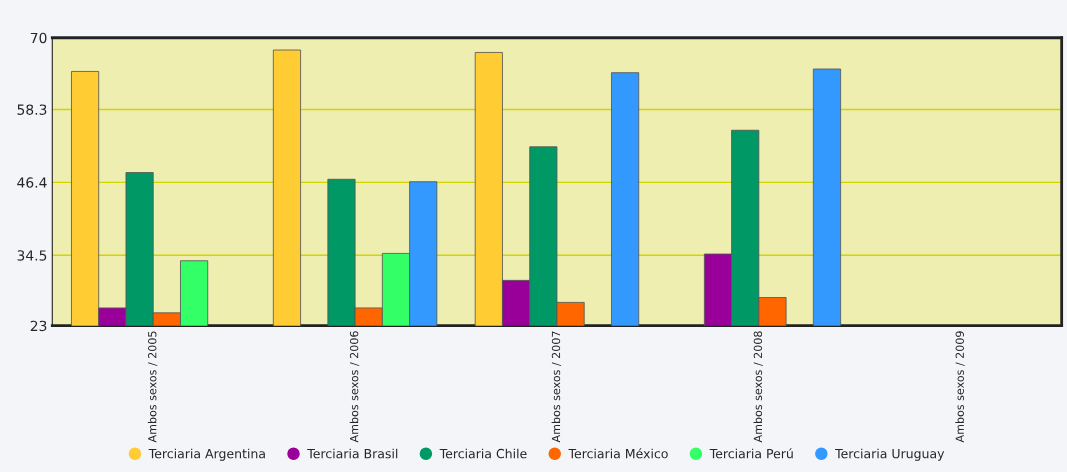 Image resolution: width=1067 pixels, height=472 pixels. What do you see at coordinates (352, 453) in the screenshot?
I see `legend-label: Terciaria Brasil` at bounding box center [352, 453].